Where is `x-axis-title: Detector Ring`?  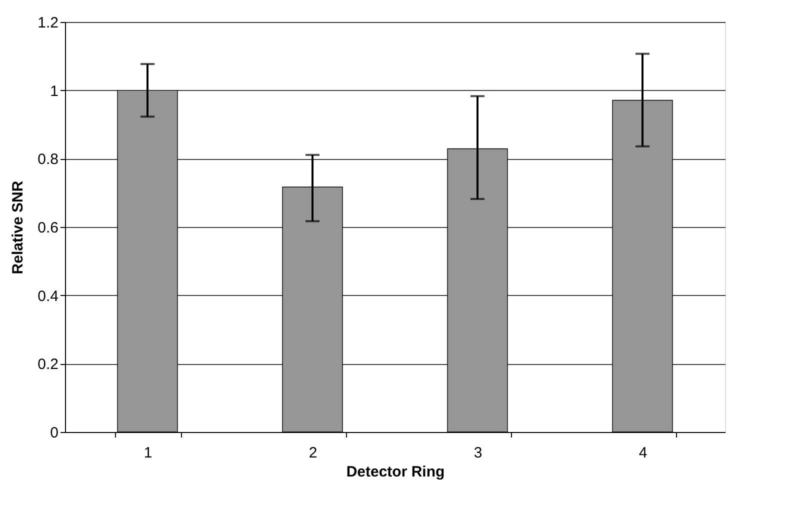
x-axis-title: Detector Ring is located at coordinates (395, 472).